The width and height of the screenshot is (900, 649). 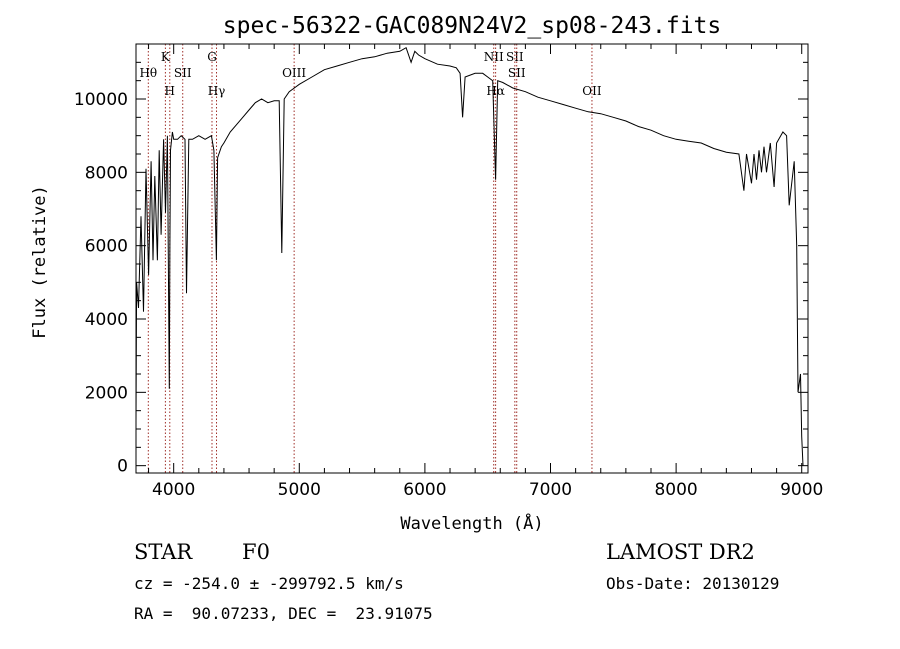 I want to click on line-marker-label: Hα, so click(x=495, y=91).